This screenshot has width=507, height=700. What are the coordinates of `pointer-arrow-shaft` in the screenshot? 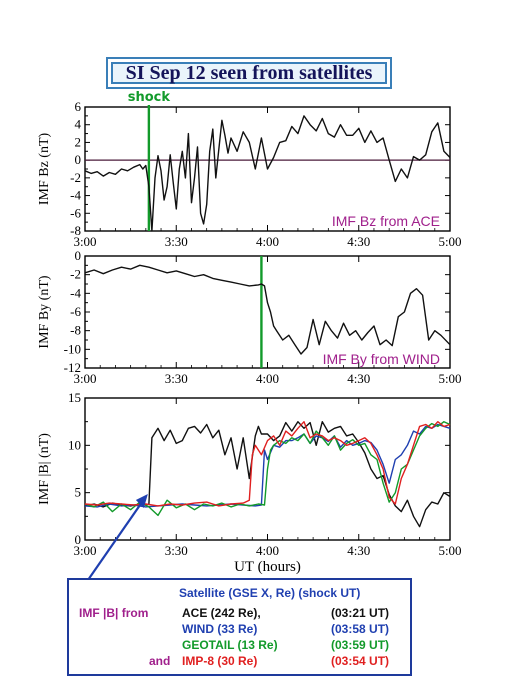 It's located at (116, 539).